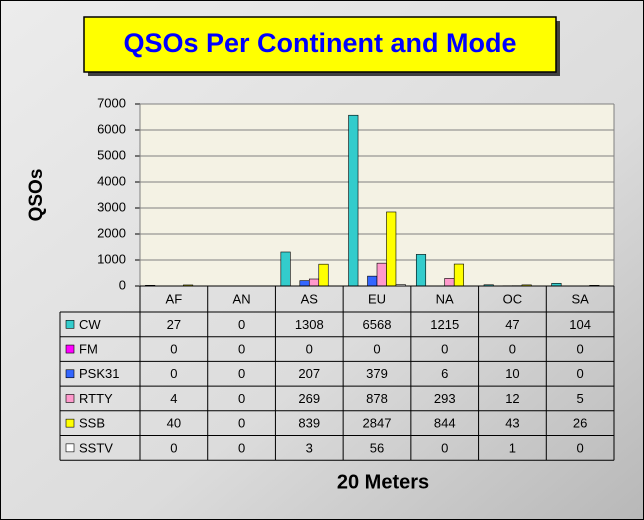  What do you see at coordinates (111, 180) in the screenshot?
I see `y-tick-label: 4000` at bounding box center [111, 180].